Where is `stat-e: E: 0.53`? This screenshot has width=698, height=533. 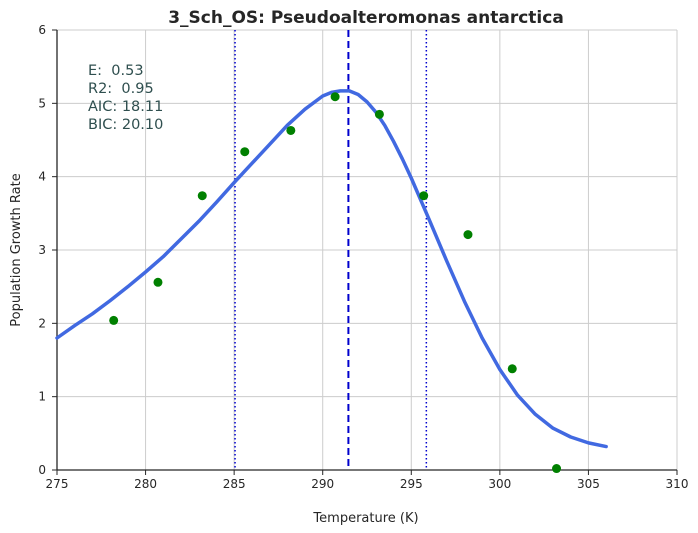
stat-e: E: 0.53 is located at coordinates (116, 71).